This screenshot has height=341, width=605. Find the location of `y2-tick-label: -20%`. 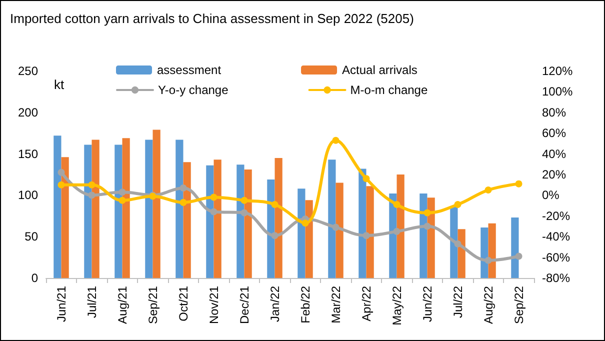

y2-tick-label: -20% is located at coordinates (556, 215).